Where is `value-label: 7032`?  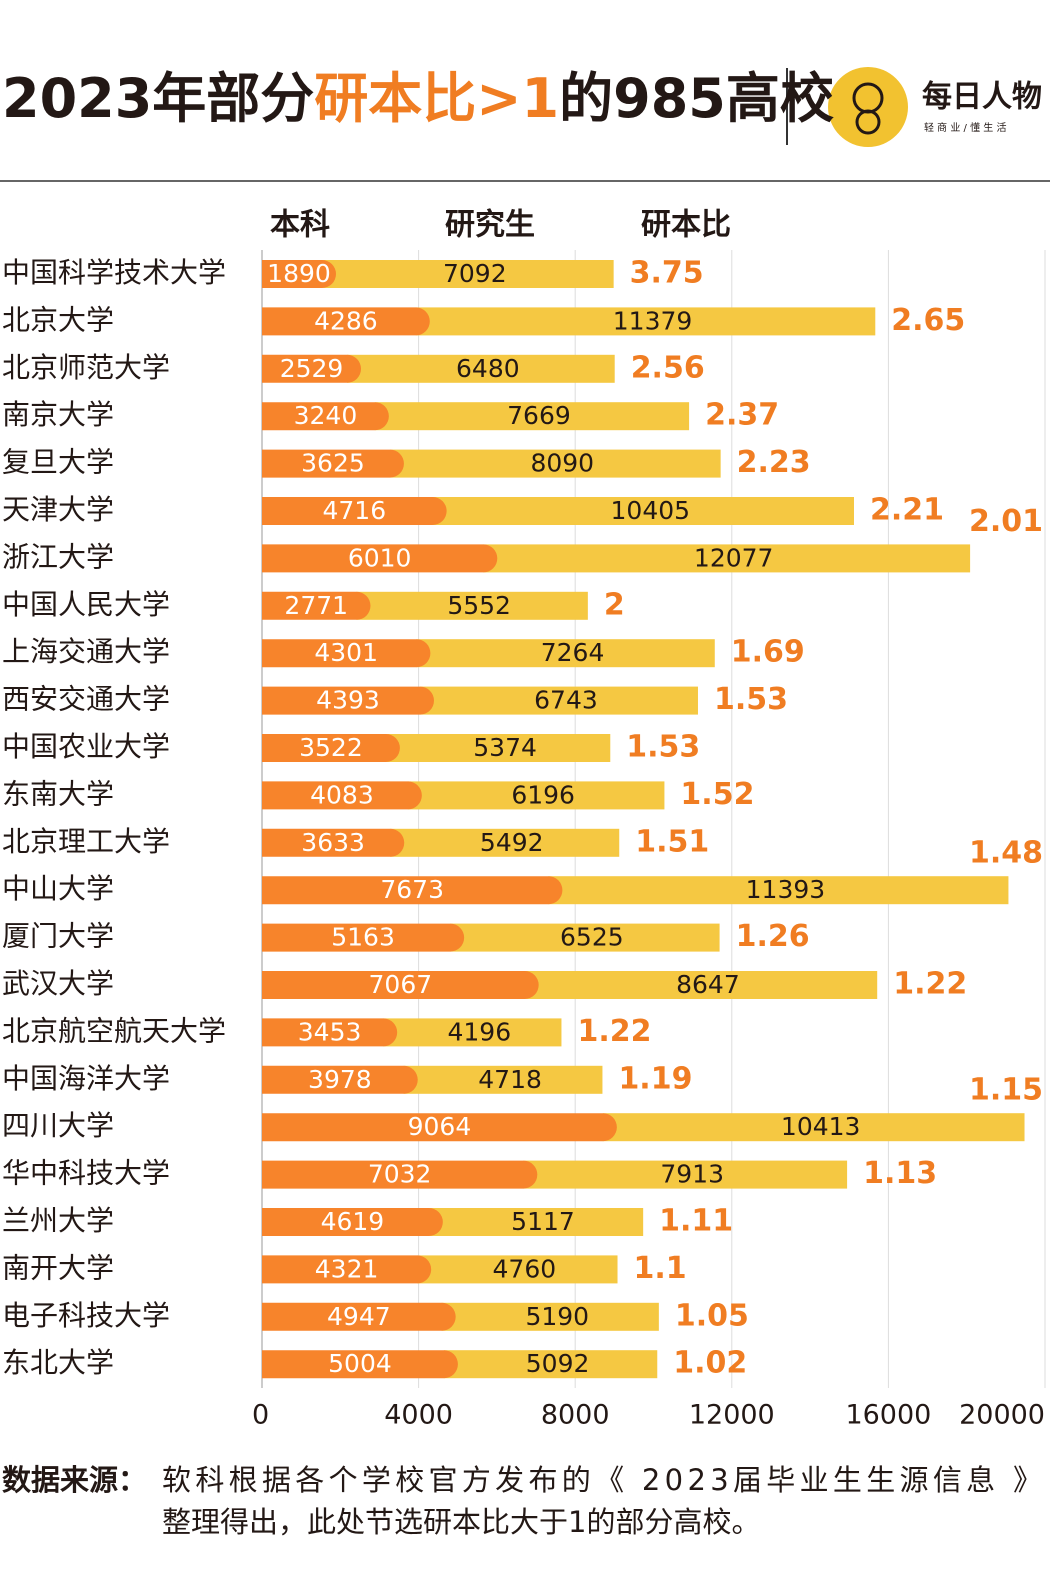
value-label: 7032 is located at coordinates (400, 1174).